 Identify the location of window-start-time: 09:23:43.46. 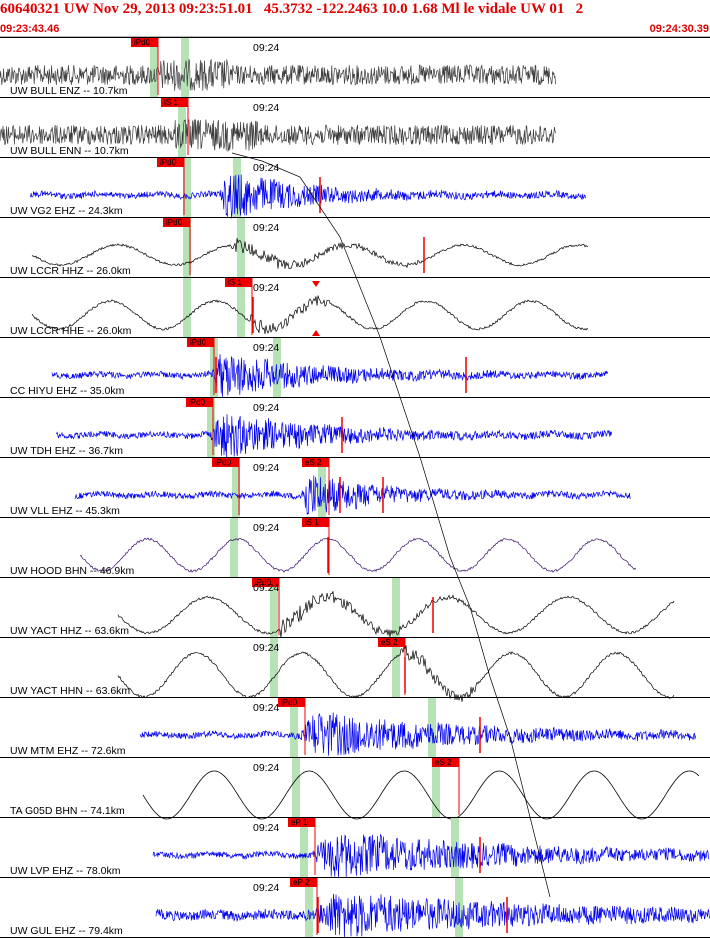
(30, 29).